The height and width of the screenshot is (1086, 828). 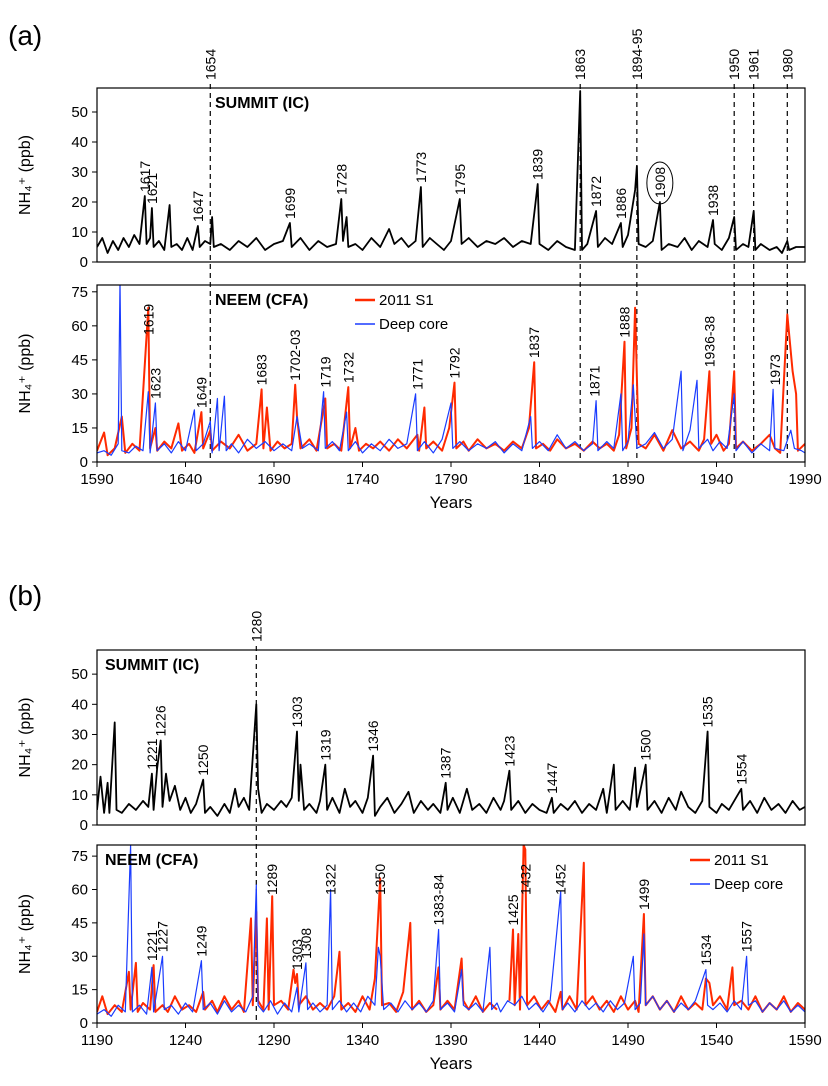 I want to click on reference-label: 1961, so click(x=754, y=64).